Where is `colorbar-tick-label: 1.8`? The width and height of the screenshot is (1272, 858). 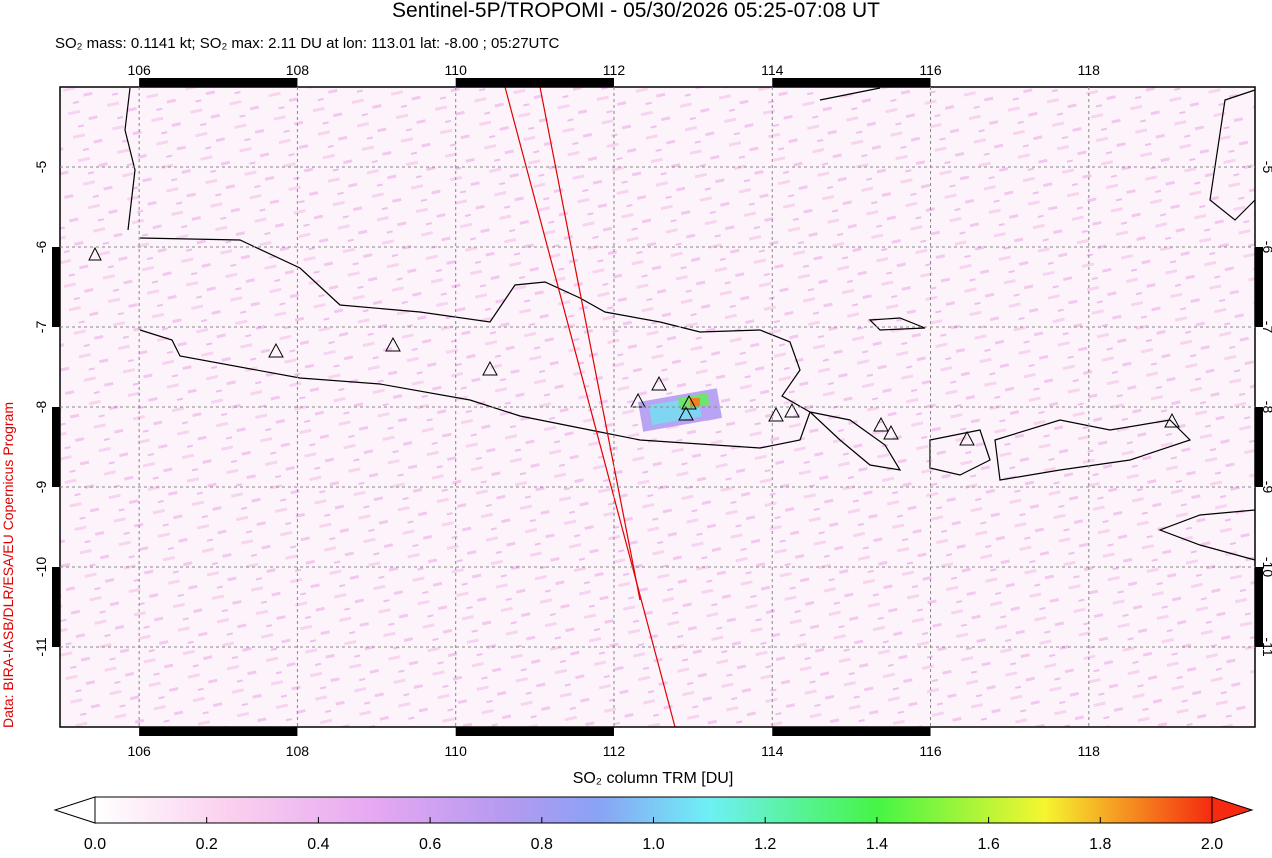
colorbar-tick-label: 1.8 is located at coordinates (1100, 844).